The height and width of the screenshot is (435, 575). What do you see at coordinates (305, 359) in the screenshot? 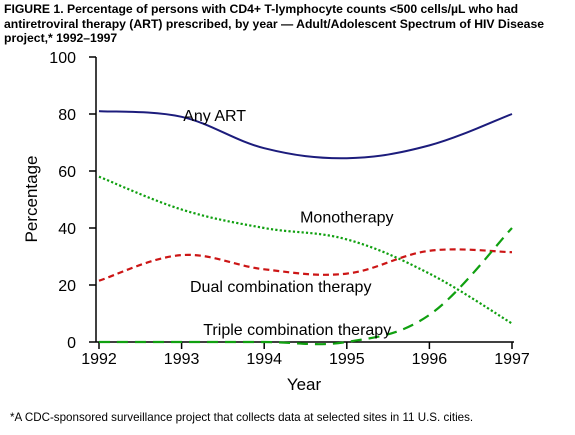
I see `x-axis-tick-labels: 1992 1993 1994 1995 1996 1997` at bounding box center [305, 359].